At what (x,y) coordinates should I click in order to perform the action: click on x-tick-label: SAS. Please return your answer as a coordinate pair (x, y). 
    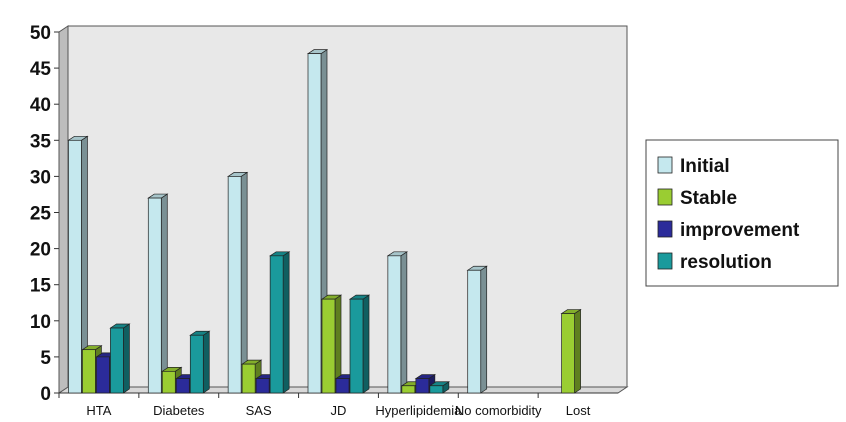
    Looking at the image, I should click on (259, 410).